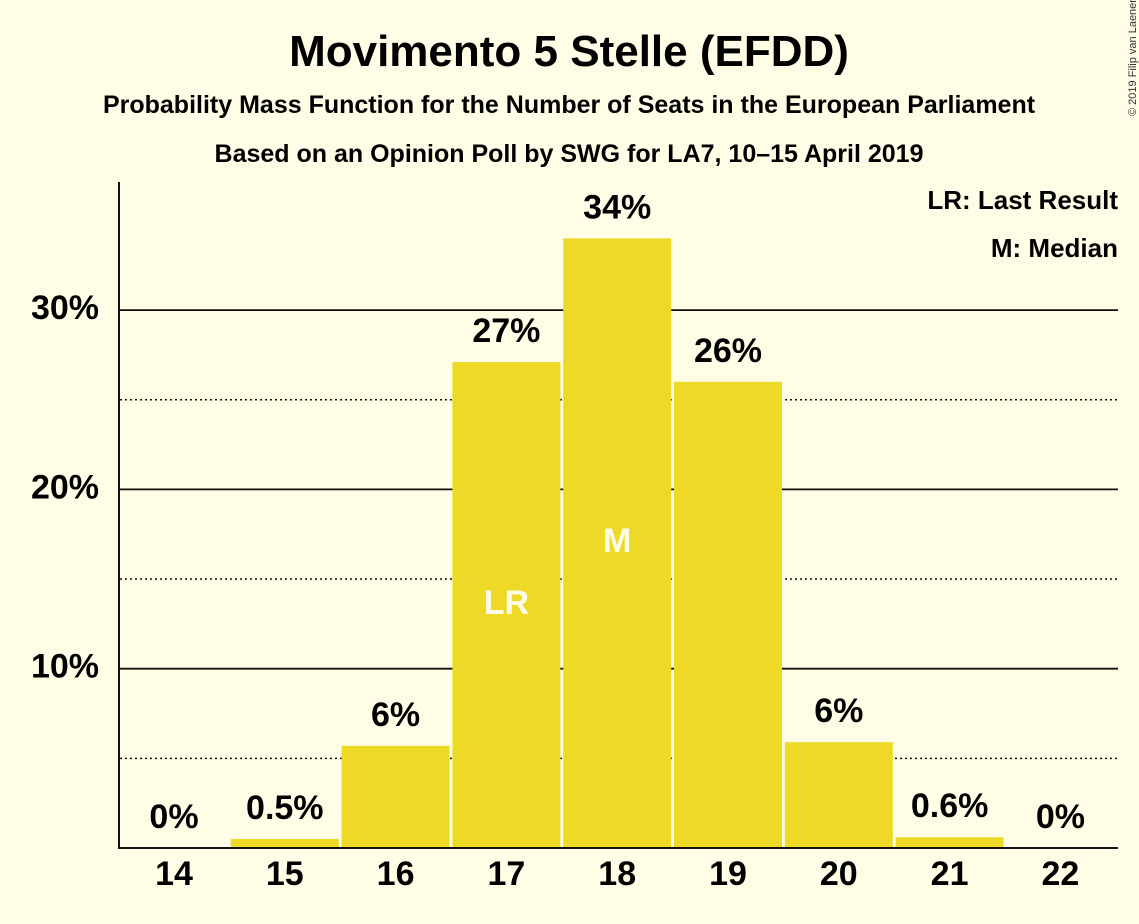 The image size is (1139, 924). I want to click on legend-item-last-result: LR: Last Result, so click(1022, 200).